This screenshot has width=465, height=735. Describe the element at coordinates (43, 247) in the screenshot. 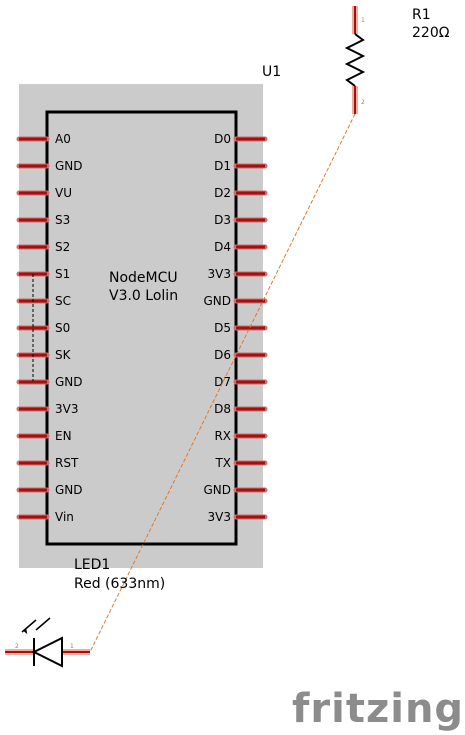

I see `left-pin-4: S2` at that location.